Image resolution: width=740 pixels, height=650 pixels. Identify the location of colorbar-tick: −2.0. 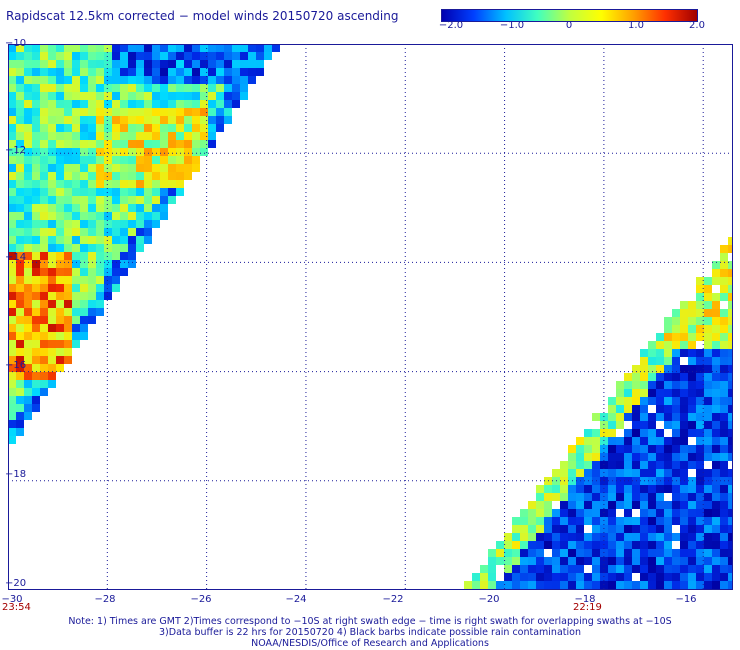
(451, 25).